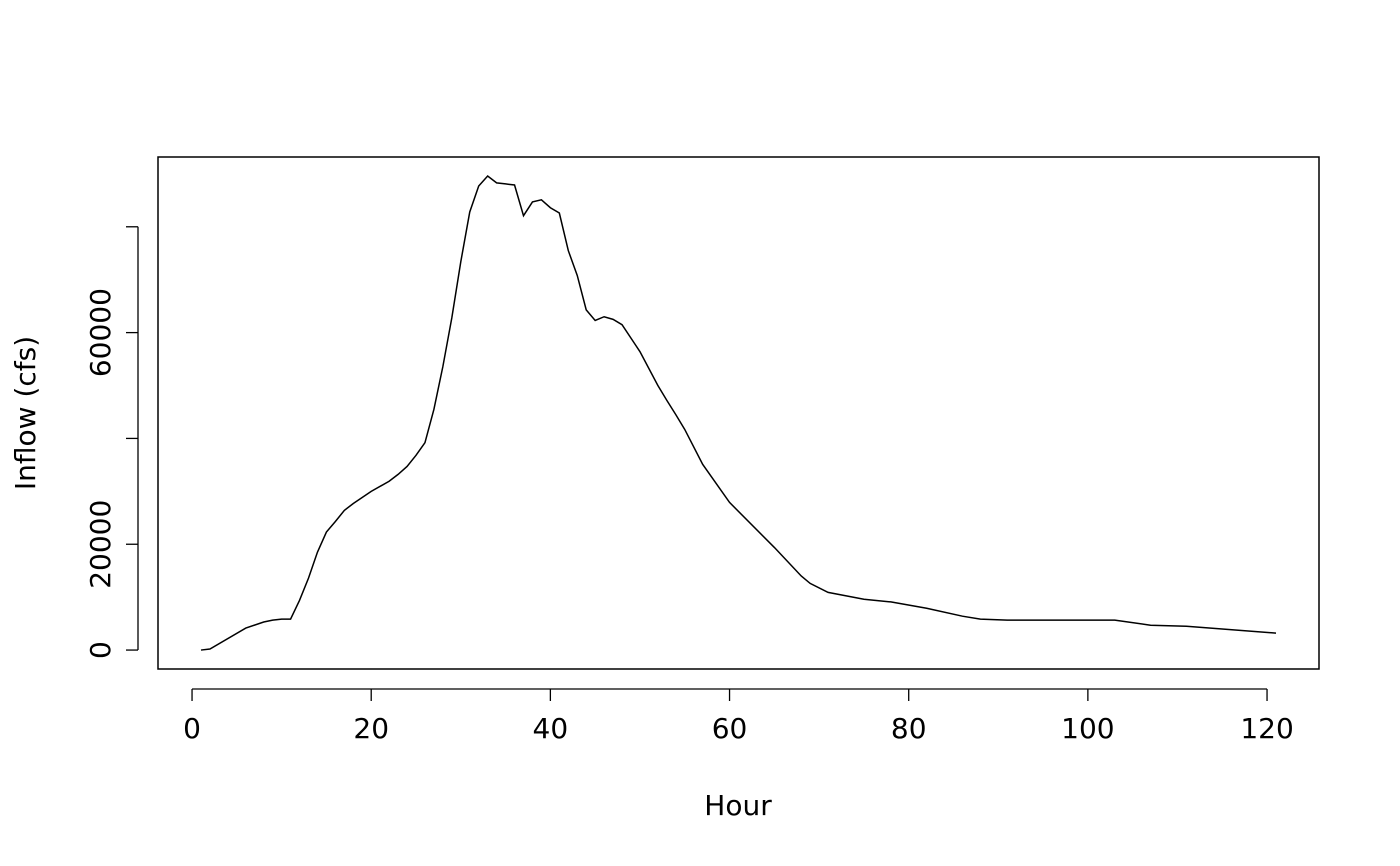 The height and width of the screenshot is (866, 1400). What do you see at coordinates (371, 728) in the screenshot?
I see `x-tick-label: 20` at bounding box center [371, 728].